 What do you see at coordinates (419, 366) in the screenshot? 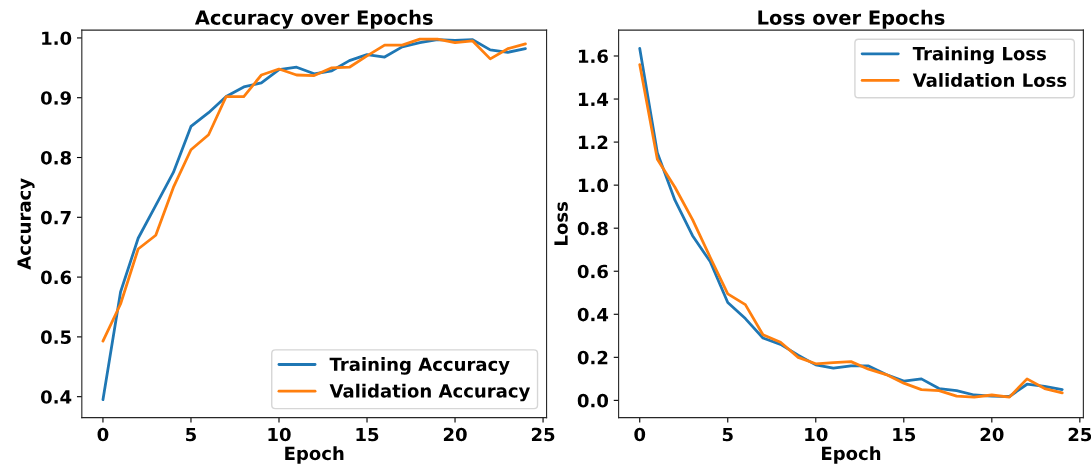
I see `legend-label: Training Accuracy` at bounding box center [419, 366].